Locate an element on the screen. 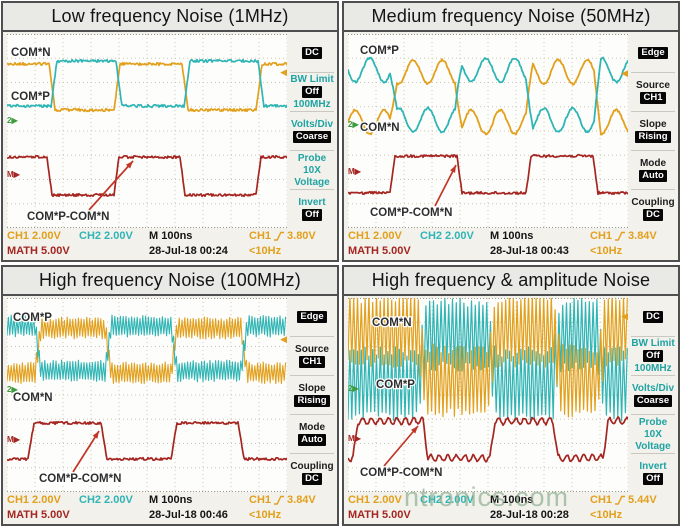 The width and height of the screenshot is (680, 526). panel-title: Low frequency Noise (1MHz) is located at coordinates (170, 17).